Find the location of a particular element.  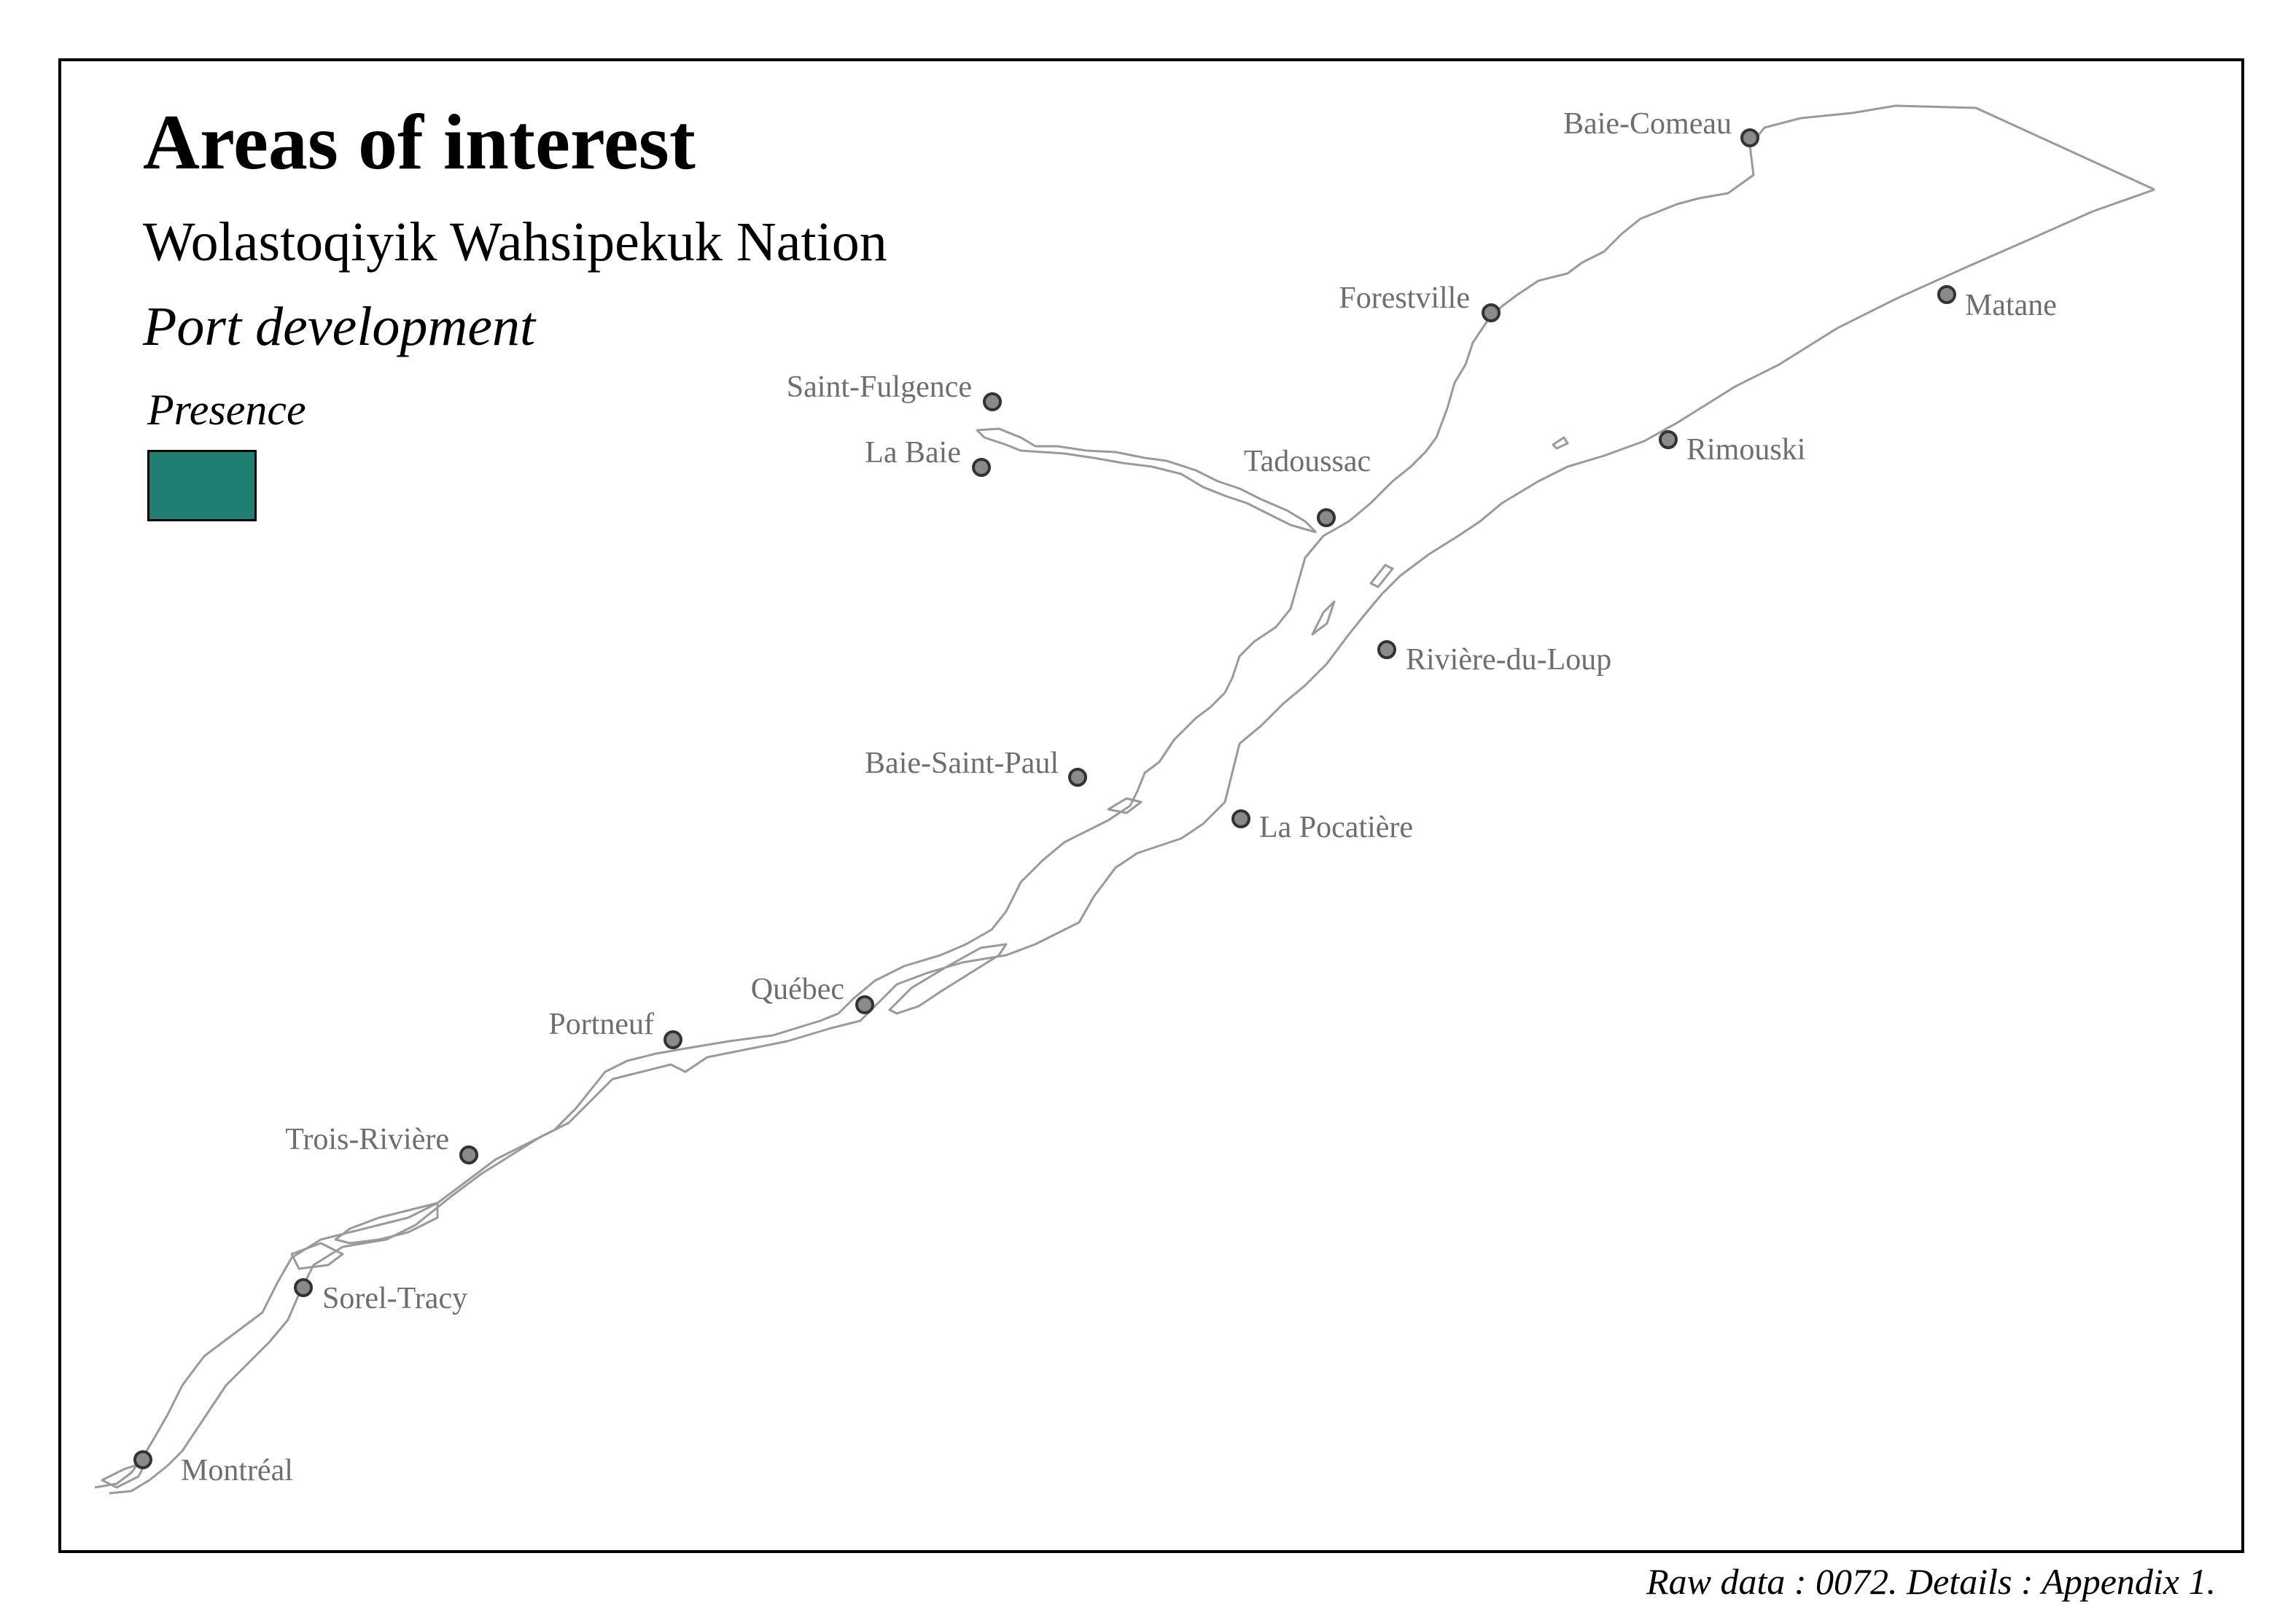

city-riviere-du-loup: Rivière-du-Loup is located at coordinates (1494, 658).